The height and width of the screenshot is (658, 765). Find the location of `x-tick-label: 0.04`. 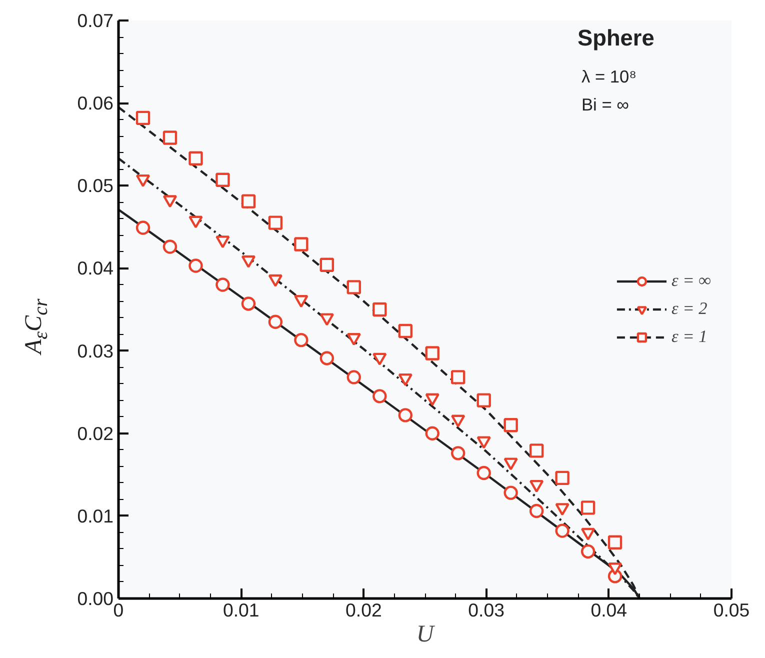

x-tick-label: 0.04 is located at coordinates (609, 610).